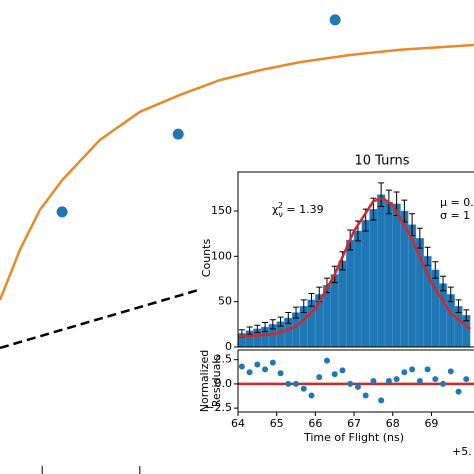 This screenshot has width=474, height=474. Describe the element at coordinates (457, 202) in the screenshot. I see `fit-parameter: μ = 0.` at that location.